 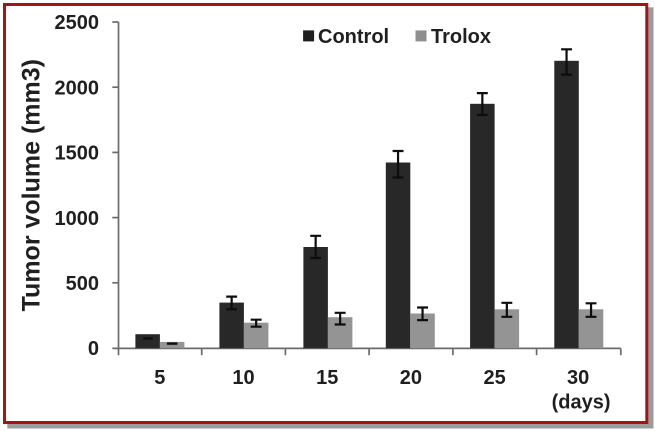 I want to click on svg-text: 0, so click(x=93, y=349).